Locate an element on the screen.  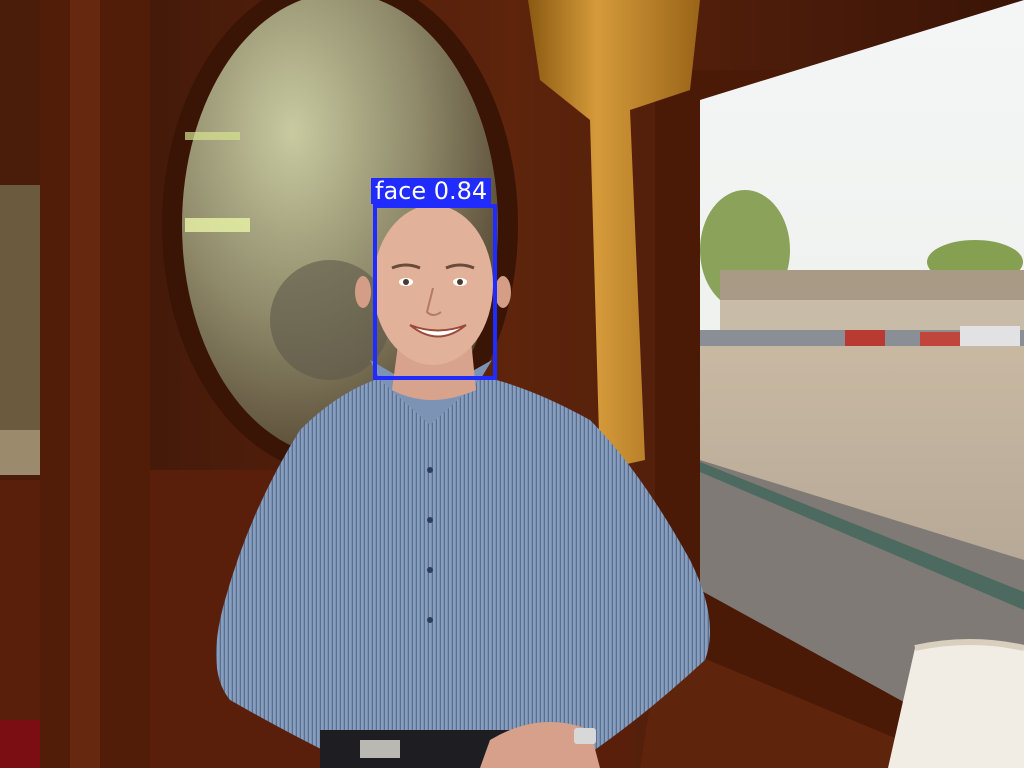
face-detection-label: face 0.84 is located at coordinates (431, 191).